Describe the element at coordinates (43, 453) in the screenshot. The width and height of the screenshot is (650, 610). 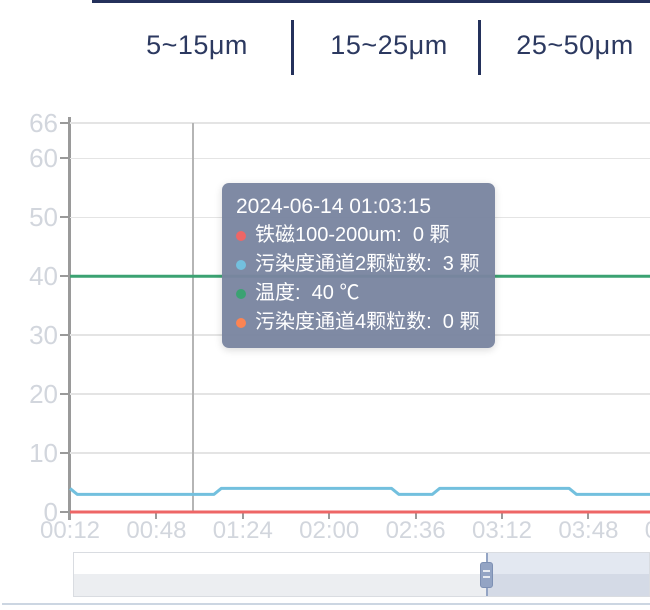
I see `y-axis-label: 10` at that location.